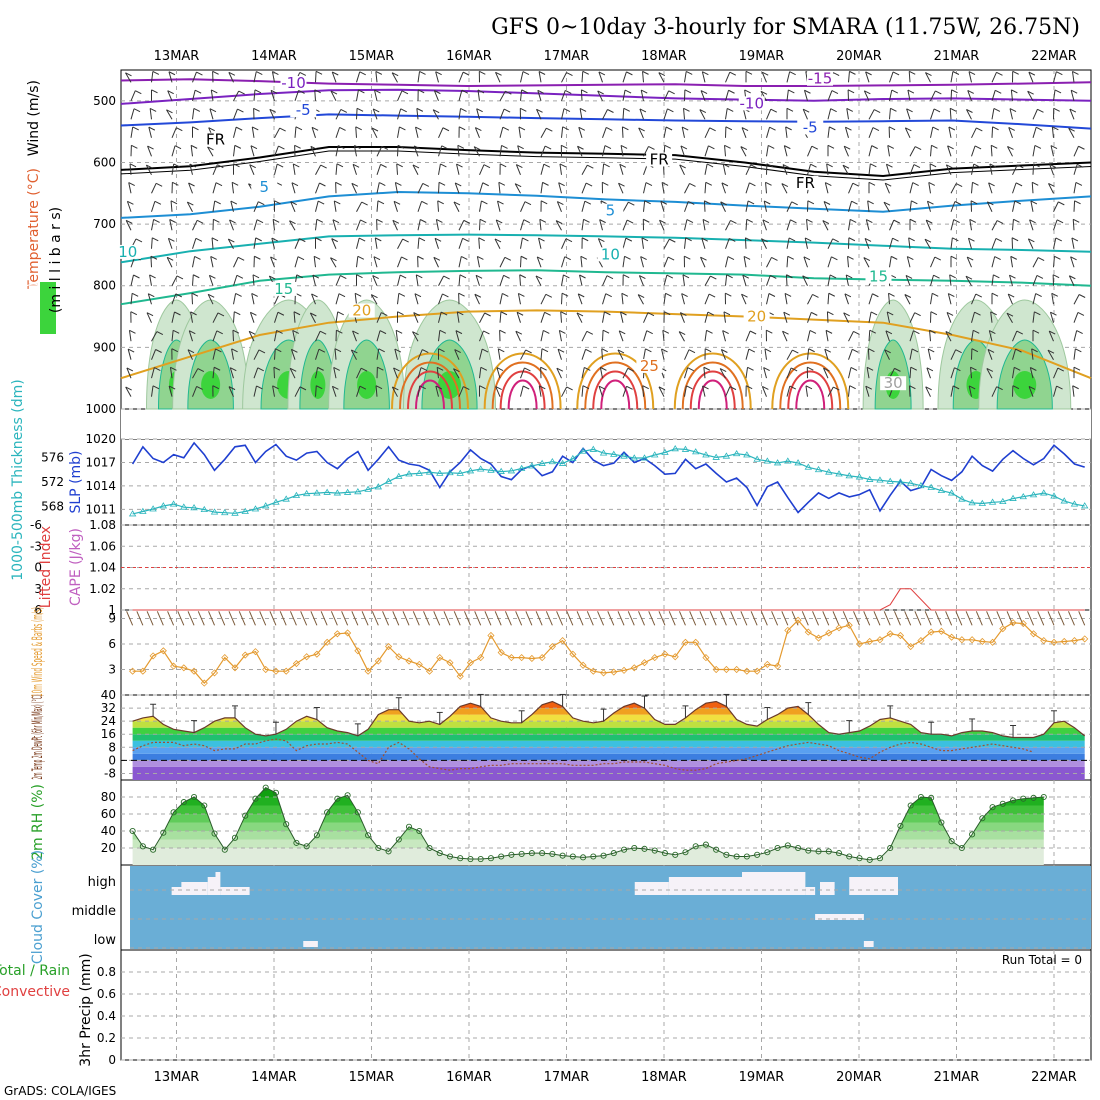  Describe the element at coordinates (108, 831) in the screenshot. I see `rh-tick-label: 40` at that location.